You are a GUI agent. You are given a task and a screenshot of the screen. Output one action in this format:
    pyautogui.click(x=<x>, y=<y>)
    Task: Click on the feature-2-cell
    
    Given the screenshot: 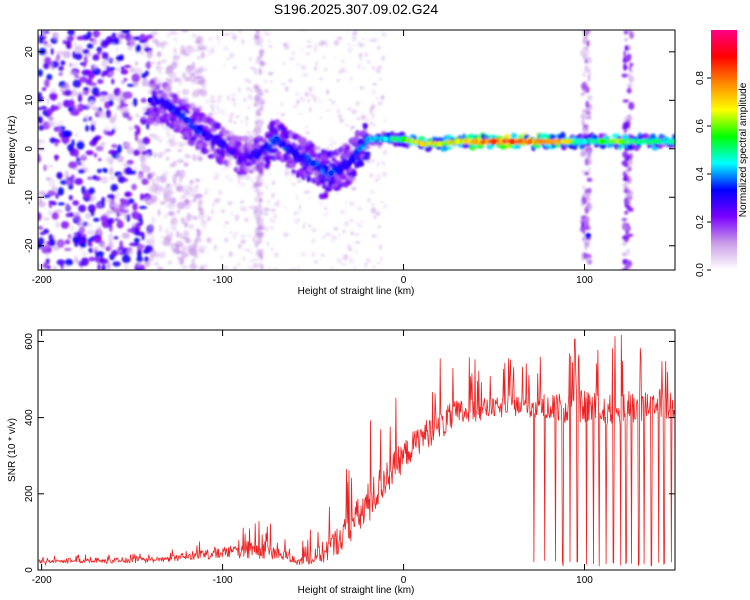 What is the action you would take?
    pyautogui.click(x=588, y=43)
    